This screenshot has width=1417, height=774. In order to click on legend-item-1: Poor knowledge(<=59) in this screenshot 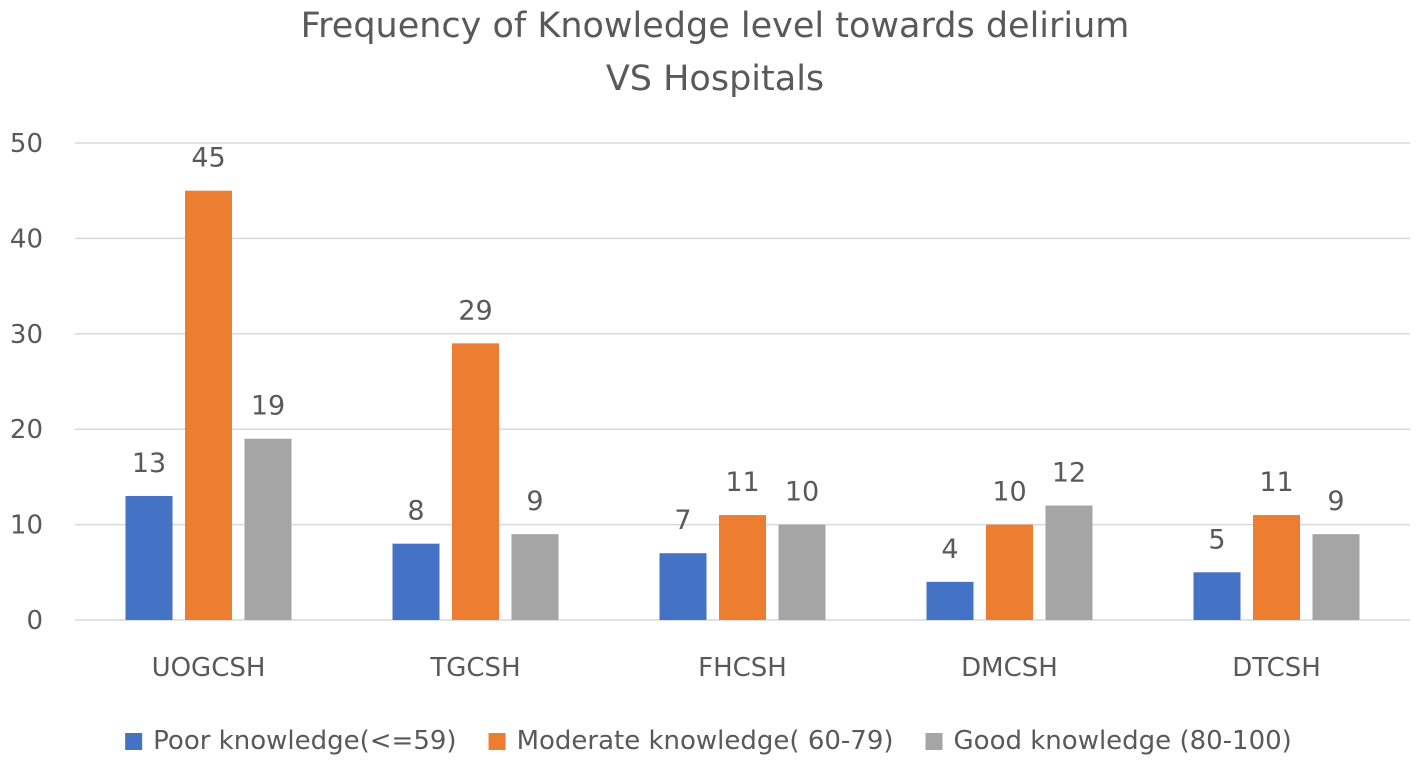, I will do `click(291, 741)`.